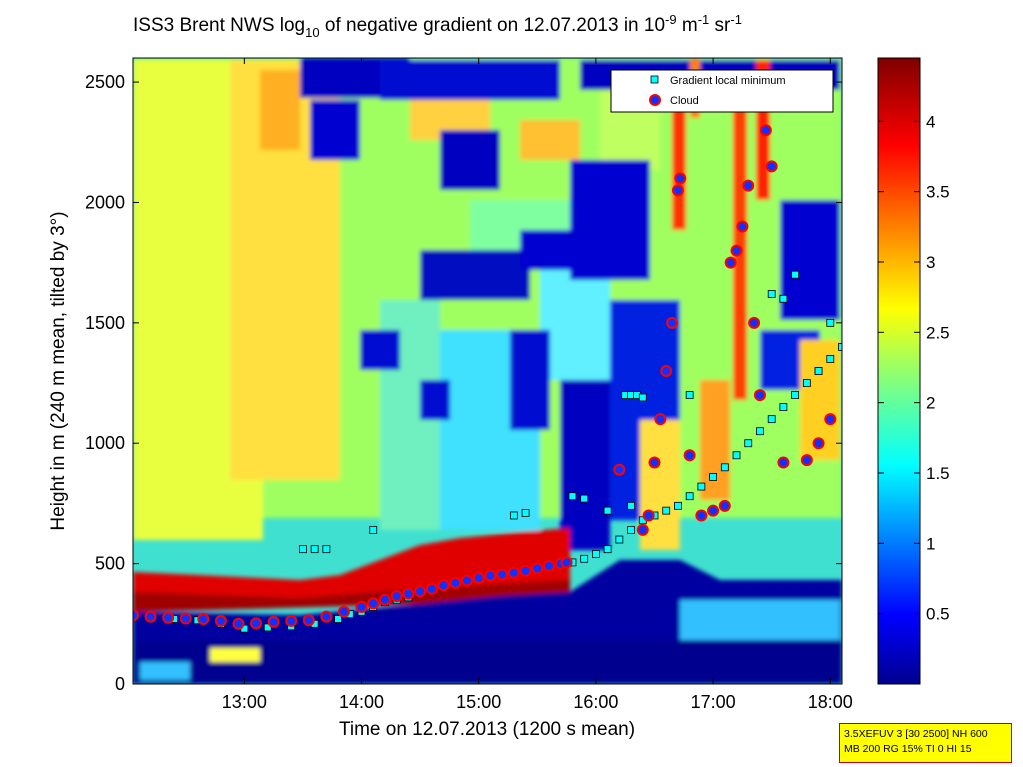 The width and height of the screenshot is (1023, 767). What do you see at coordinates (105, 443) in the screenshot?
I see `y-tick-label: 1000` at bounding box center [105, 443].